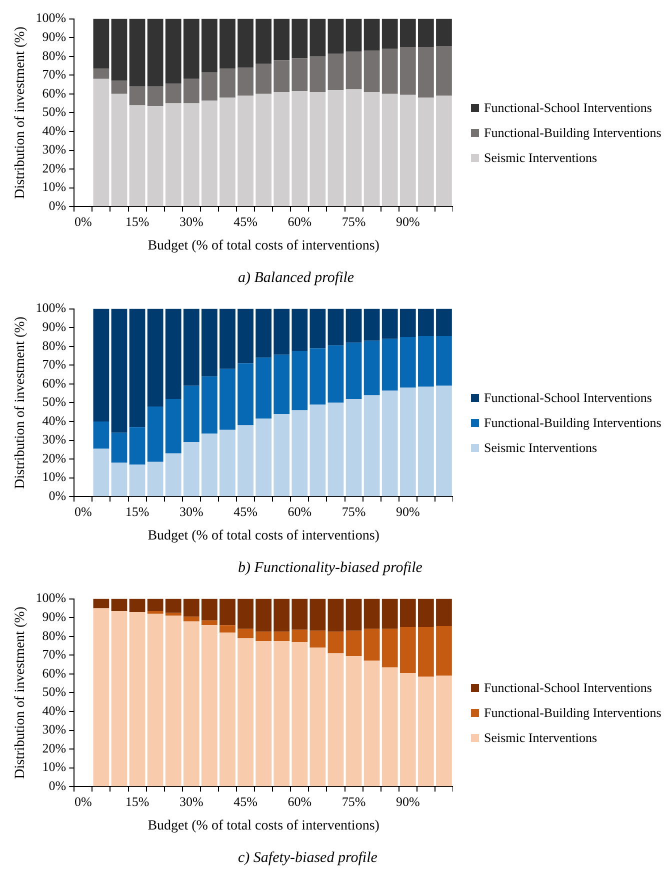 Image resolution: width=671 pixels, height=881 pixels. I want to click on y-tick-label: 40%, so click(54, 710).